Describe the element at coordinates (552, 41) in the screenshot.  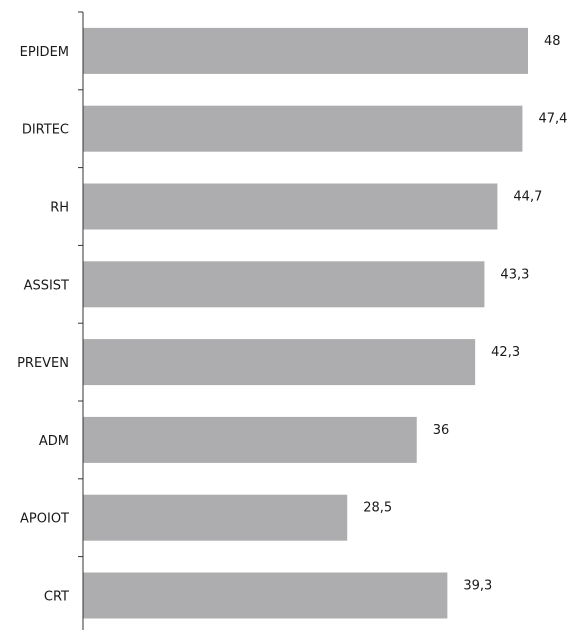
I see `value-label: 48` at that location.